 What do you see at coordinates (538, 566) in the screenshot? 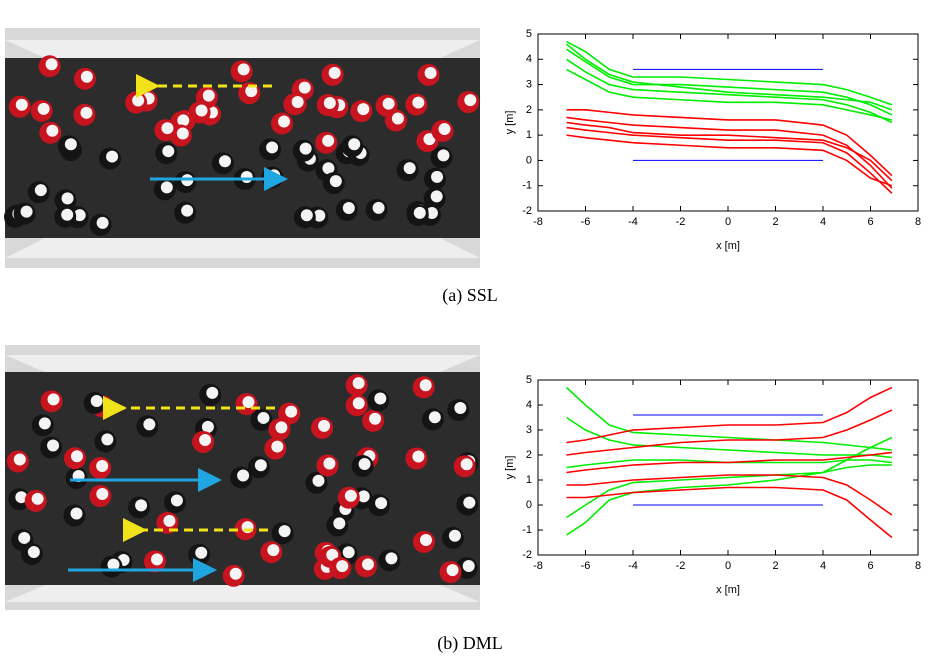
I see `x-tick-label: -8` at bounding box center [538, 566].